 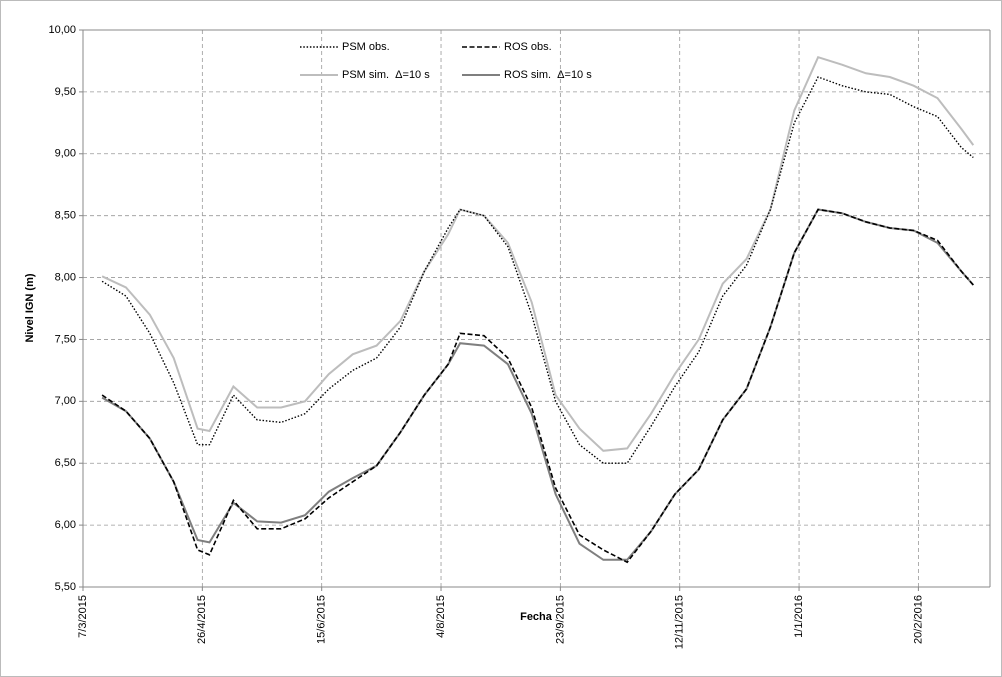 I want to click on x-axis-label: Fecha, so click(x=536, y=617).